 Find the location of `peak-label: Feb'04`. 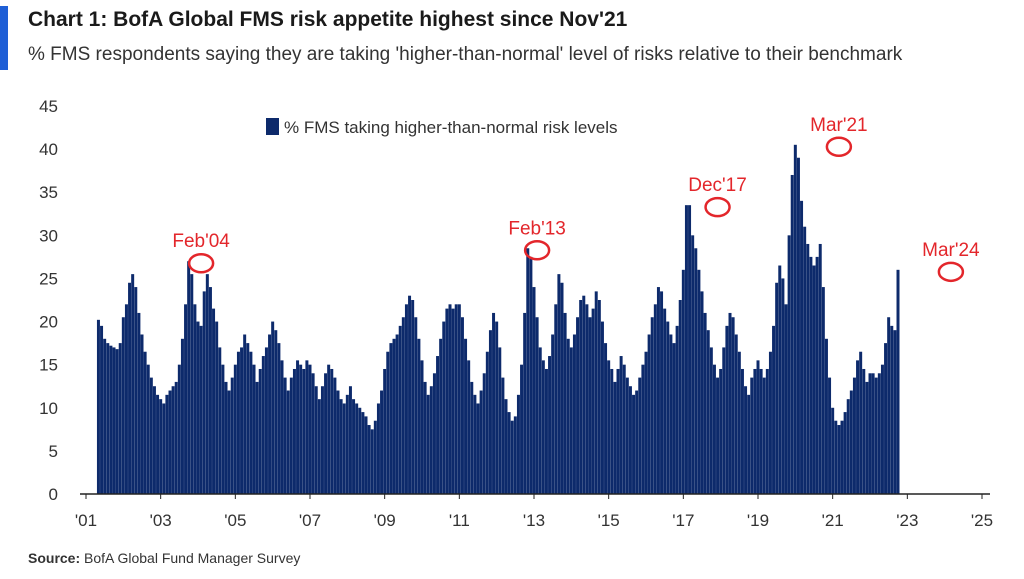

peak-label: Feb'04 is located at coordinates (201, 241).